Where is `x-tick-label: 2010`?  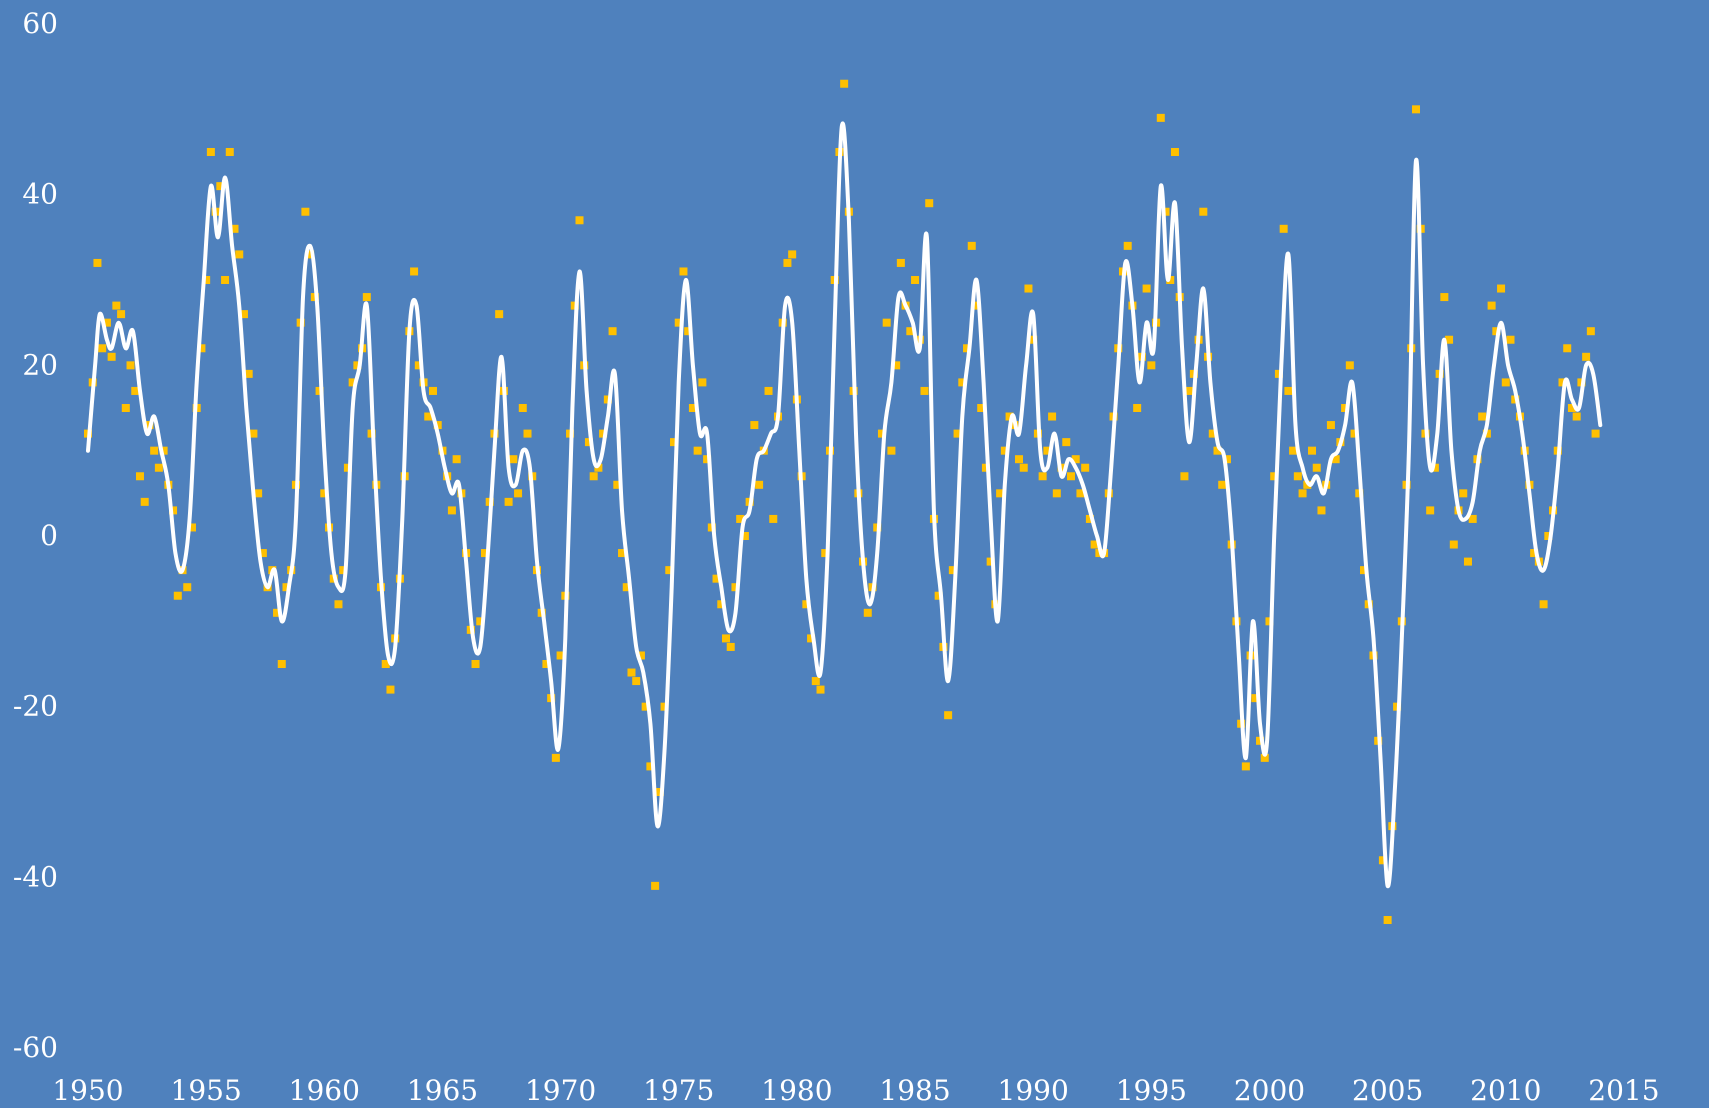
x-tick-label: 2010 is located at coordinates (1505, 1090).